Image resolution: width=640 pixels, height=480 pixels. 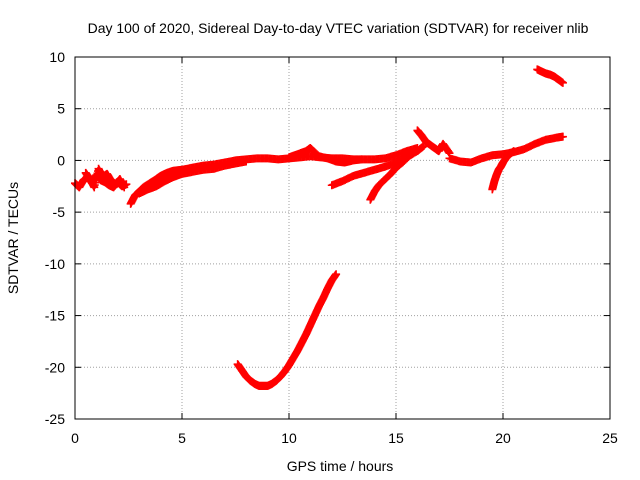 I want to click on x-tick-label: 15, so click(x=396, y=438).